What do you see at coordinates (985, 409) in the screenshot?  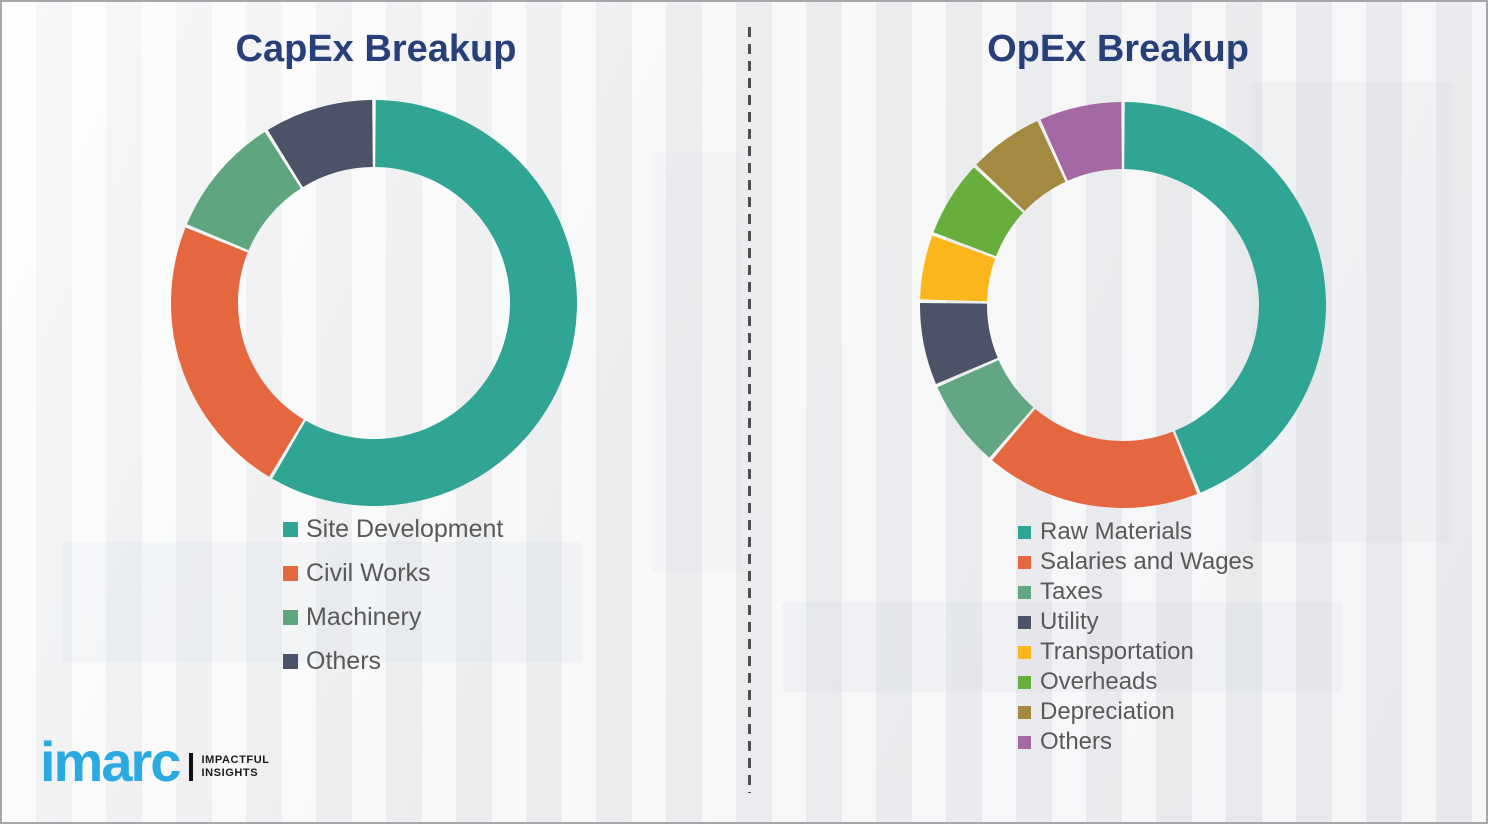 I see `donut-slice-taxes` at bounding box center [985, 409].